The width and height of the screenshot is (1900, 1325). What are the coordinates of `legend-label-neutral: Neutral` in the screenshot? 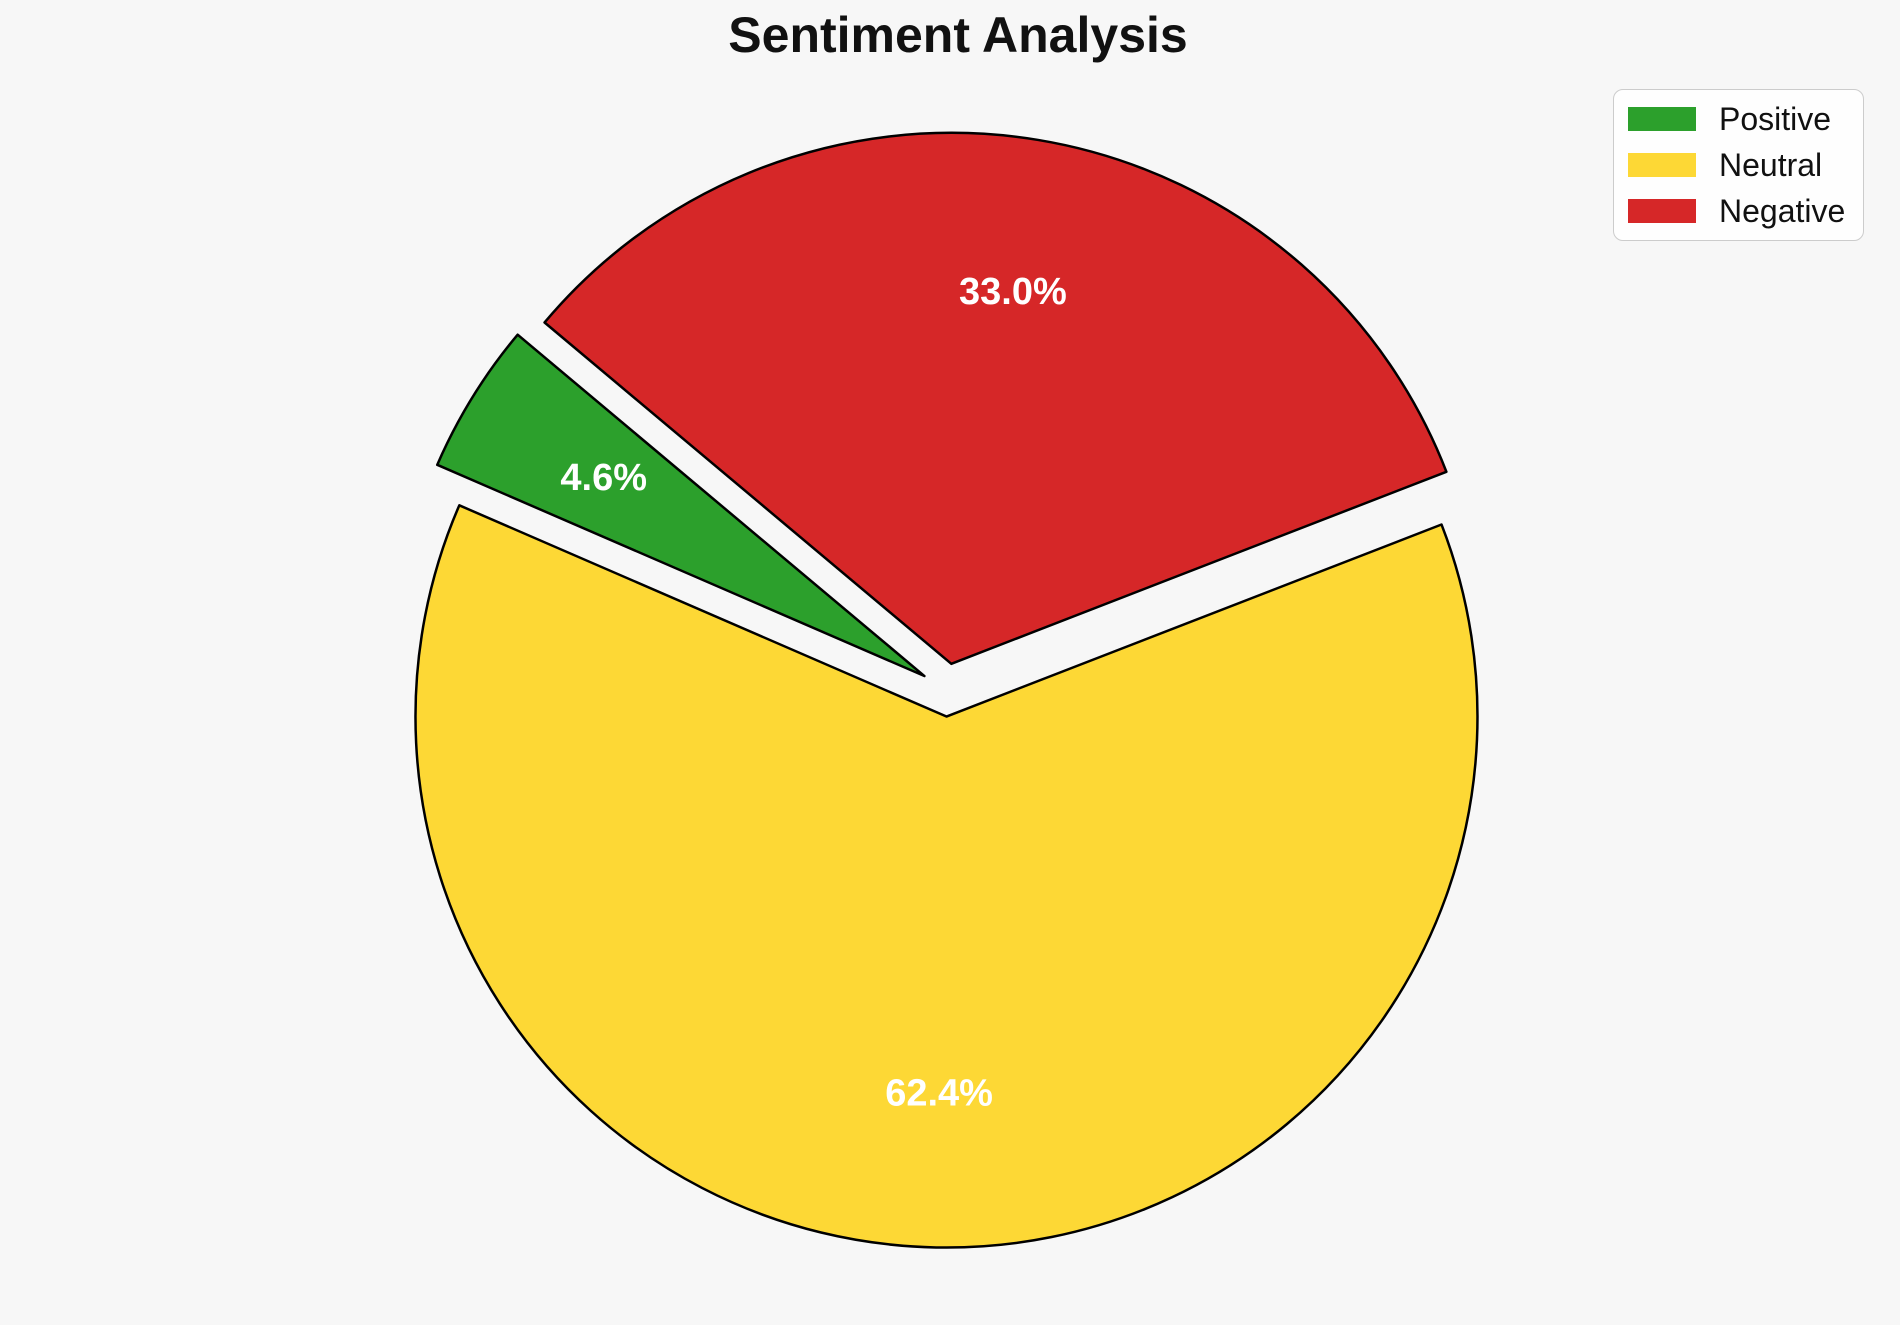 It's located at (1771, 165).